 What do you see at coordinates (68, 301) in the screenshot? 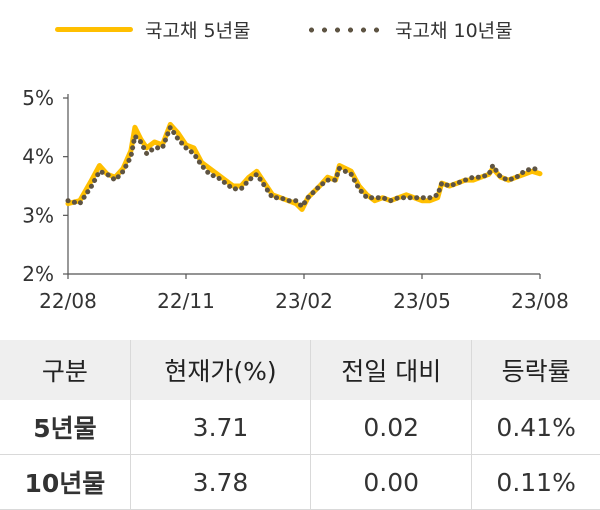
I see `x-tick-label: 22/08` at bounding box center [68, 301].